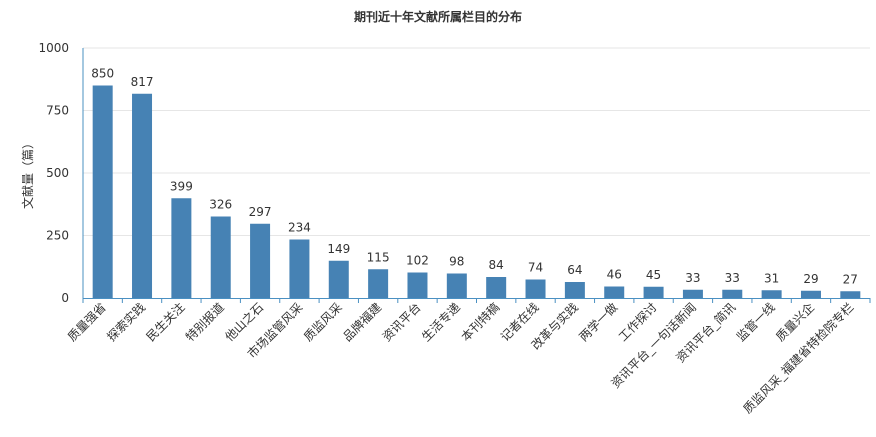 The height and width of the screenshot is (437, 876). Describe the element at coordinates (850, 279) in the screenshot. I see `data-label: 27` at that location.